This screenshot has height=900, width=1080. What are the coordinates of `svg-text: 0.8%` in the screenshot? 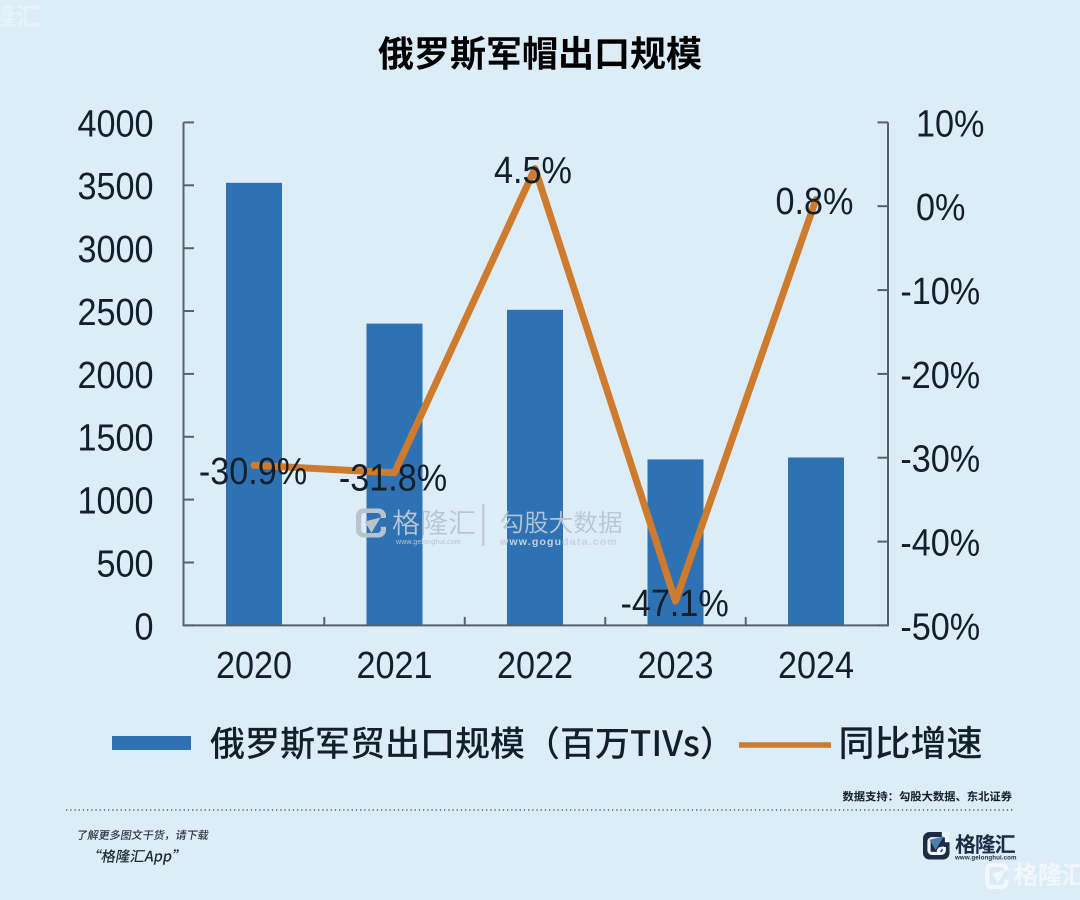 It's located at (815, 200).